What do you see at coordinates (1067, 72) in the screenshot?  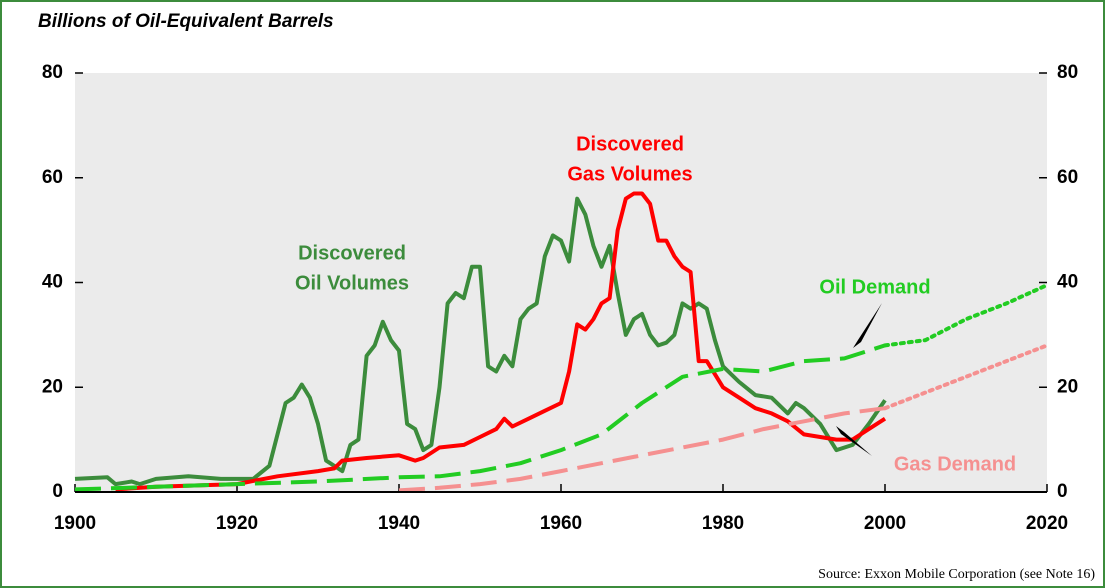 I see `y2-tick-label: 80` at bounding box center [1067, 72].